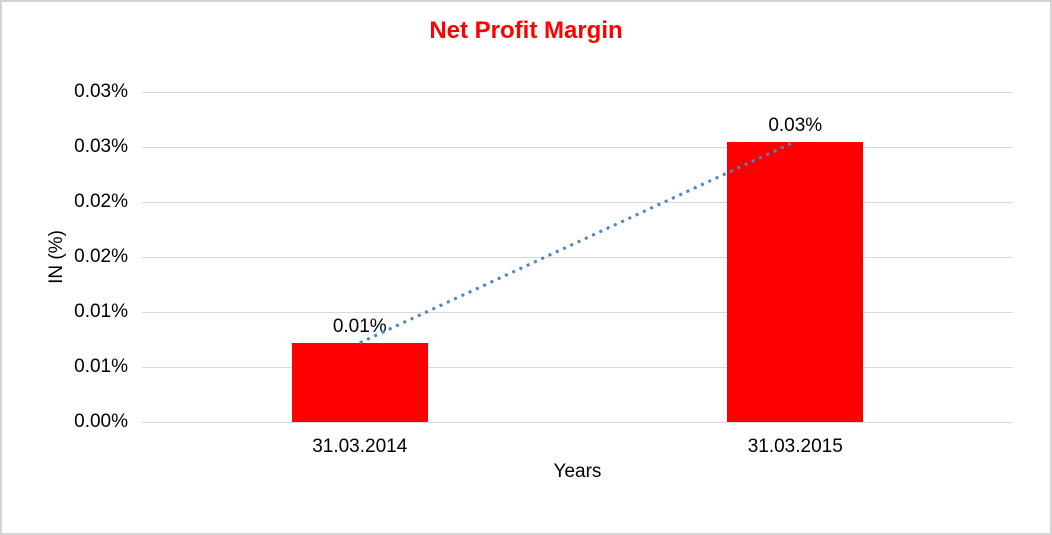 This screenshot has height=535, width=1052. Describe the element at coordinates (526, 30) in the screenshot. I see `chart-title: Net Profit Margin` at that location.